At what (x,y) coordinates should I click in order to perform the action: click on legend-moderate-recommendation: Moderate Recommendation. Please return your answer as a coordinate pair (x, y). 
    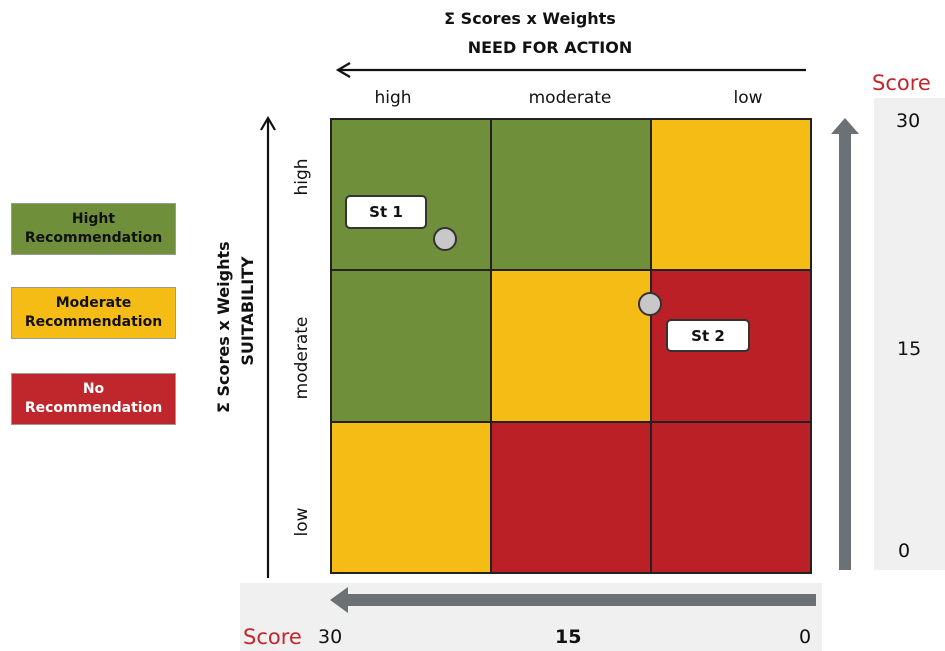
    Looking at the image, I should click on (93, 313).